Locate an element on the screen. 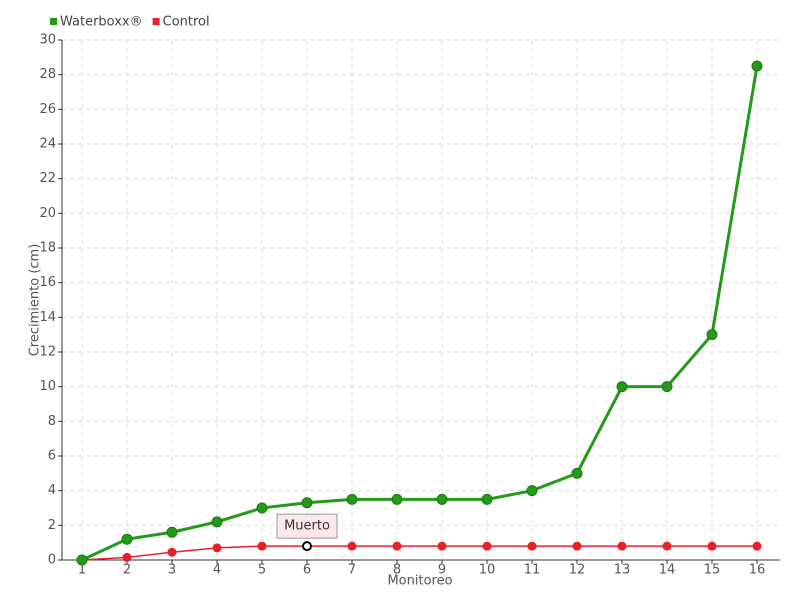 This screenshot has width=800, height=600. y-tick-label: 10 is located at coordinates (47, 386).